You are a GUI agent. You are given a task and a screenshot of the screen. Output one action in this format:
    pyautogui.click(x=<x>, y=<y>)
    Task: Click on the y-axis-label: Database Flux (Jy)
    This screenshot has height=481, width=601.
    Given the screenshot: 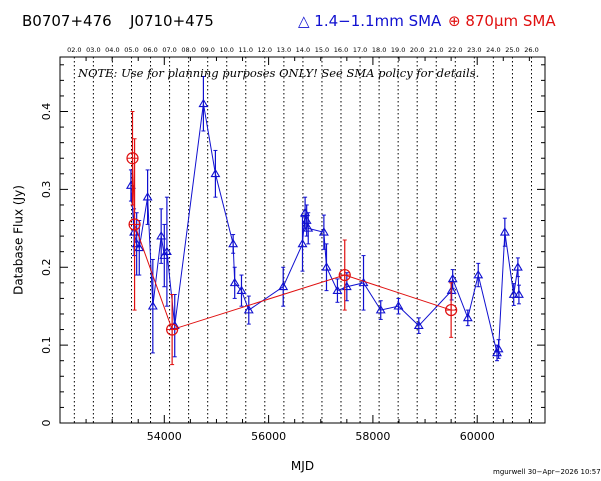 What is the action you would take?
    pyautogui.click(x=19, y=240)
    